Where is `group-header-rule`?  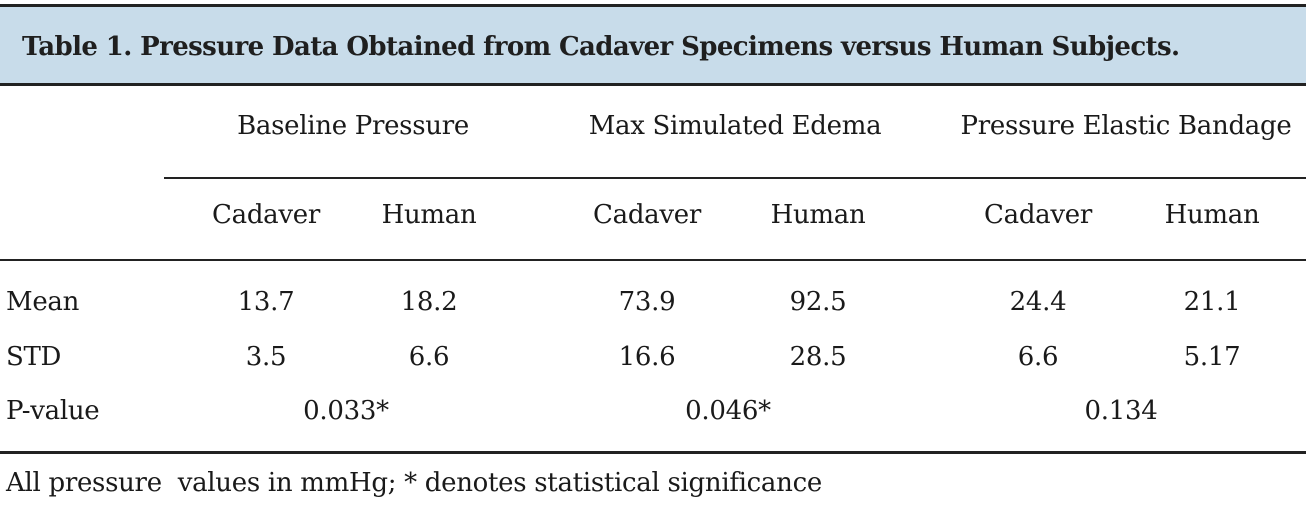
group-header-rule is located at coordinates (735, 178).